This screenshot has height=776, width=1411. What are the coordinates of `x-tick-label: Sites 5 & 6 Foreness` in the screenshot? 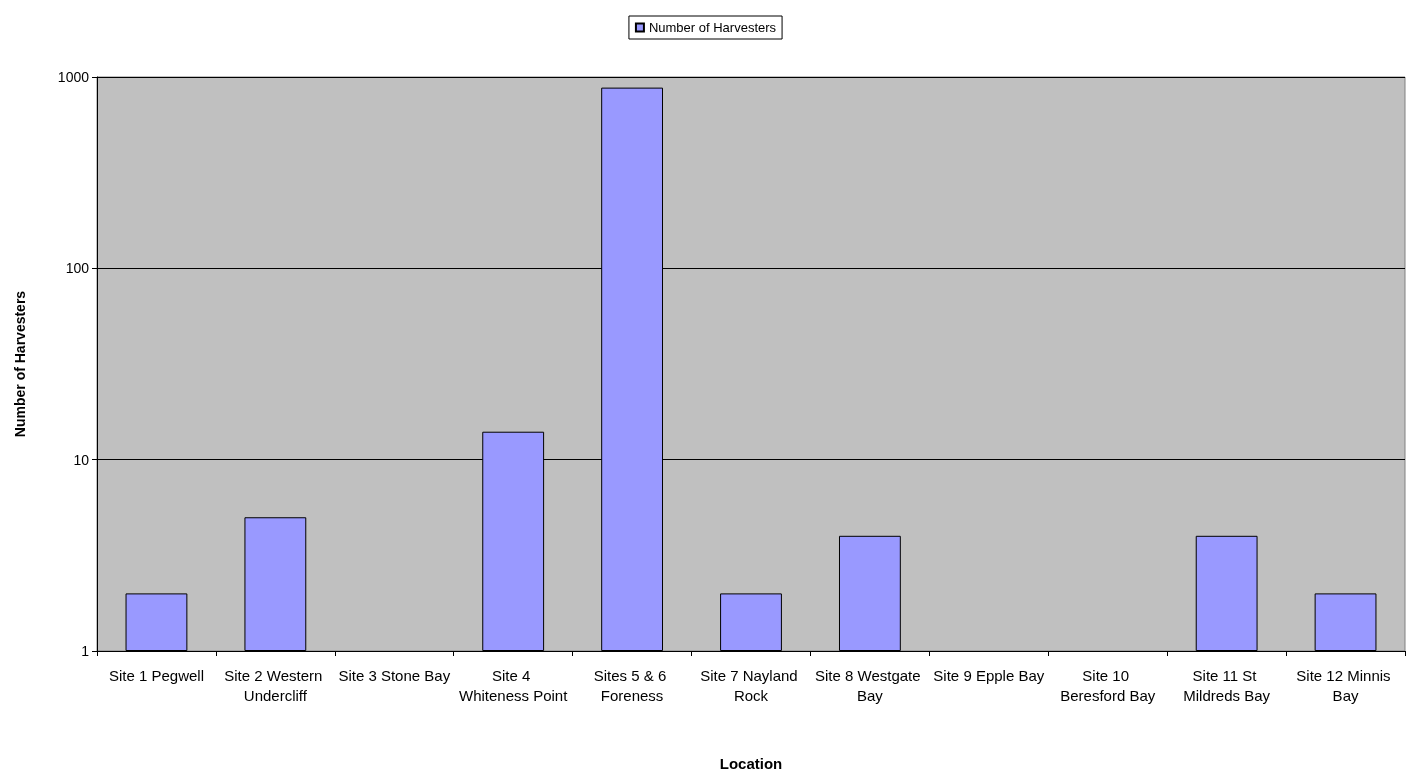 It's located at (632, 685).